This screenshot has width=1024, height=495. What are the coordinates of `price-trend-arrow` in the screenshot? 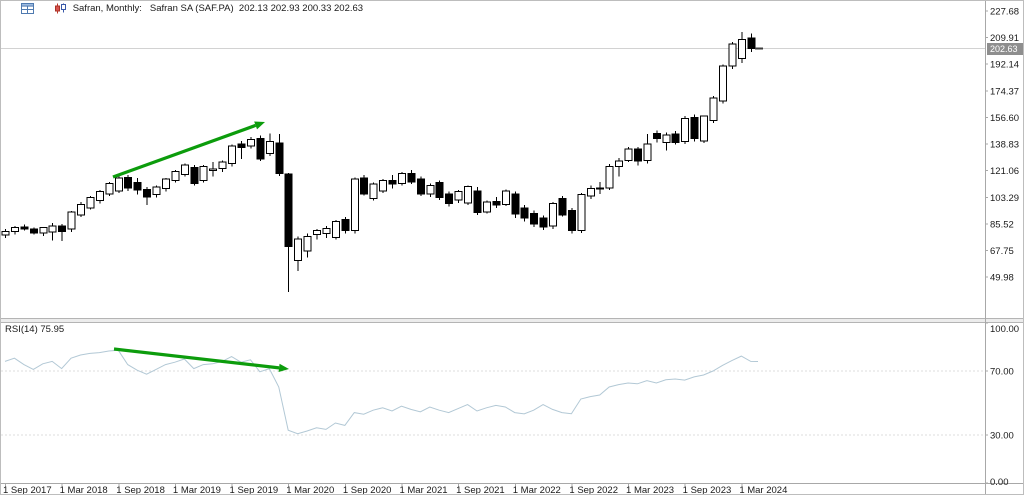 It's located at (188, 150).